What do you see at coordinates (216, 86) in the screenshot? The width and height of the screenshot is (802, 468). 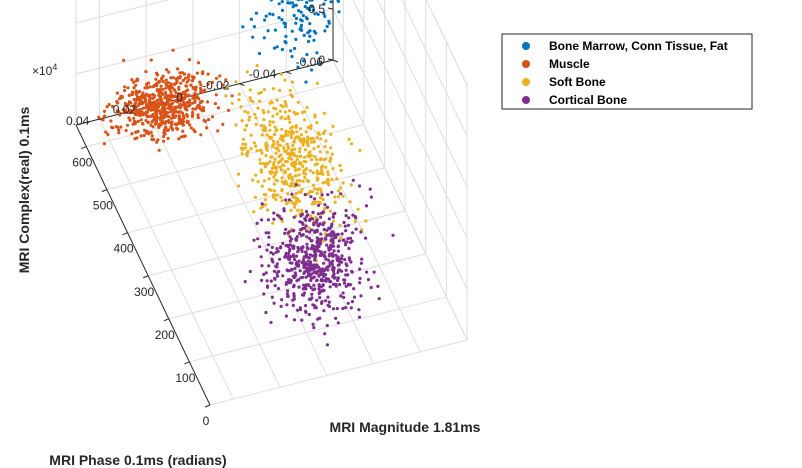 I see `x-tick-label: -0.02` at bounding box center [216, 86].